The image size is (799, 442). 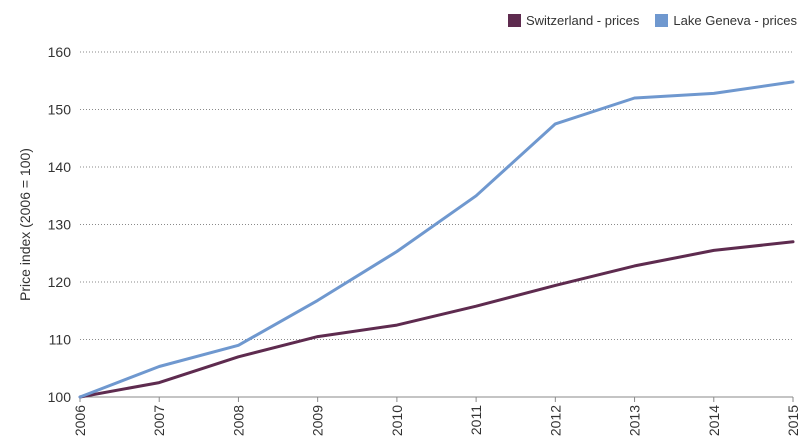 What do you see at coordinates (60, 282) in the screenshot?
I see `y-tick-label: 120` at bounding box center [60, 282].